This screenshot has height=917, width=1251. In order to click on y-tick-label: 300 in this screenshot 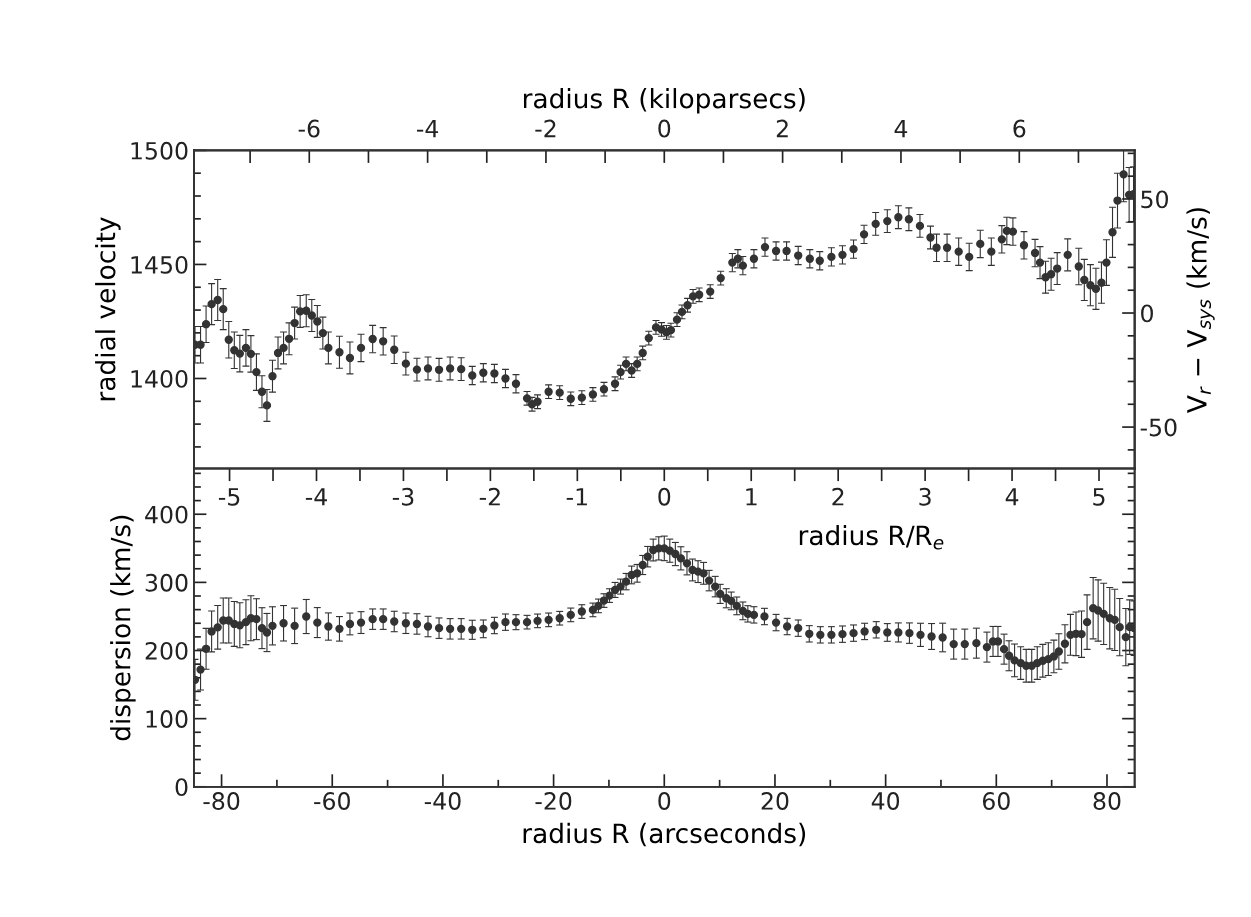, I will do `click(166, 582)`.